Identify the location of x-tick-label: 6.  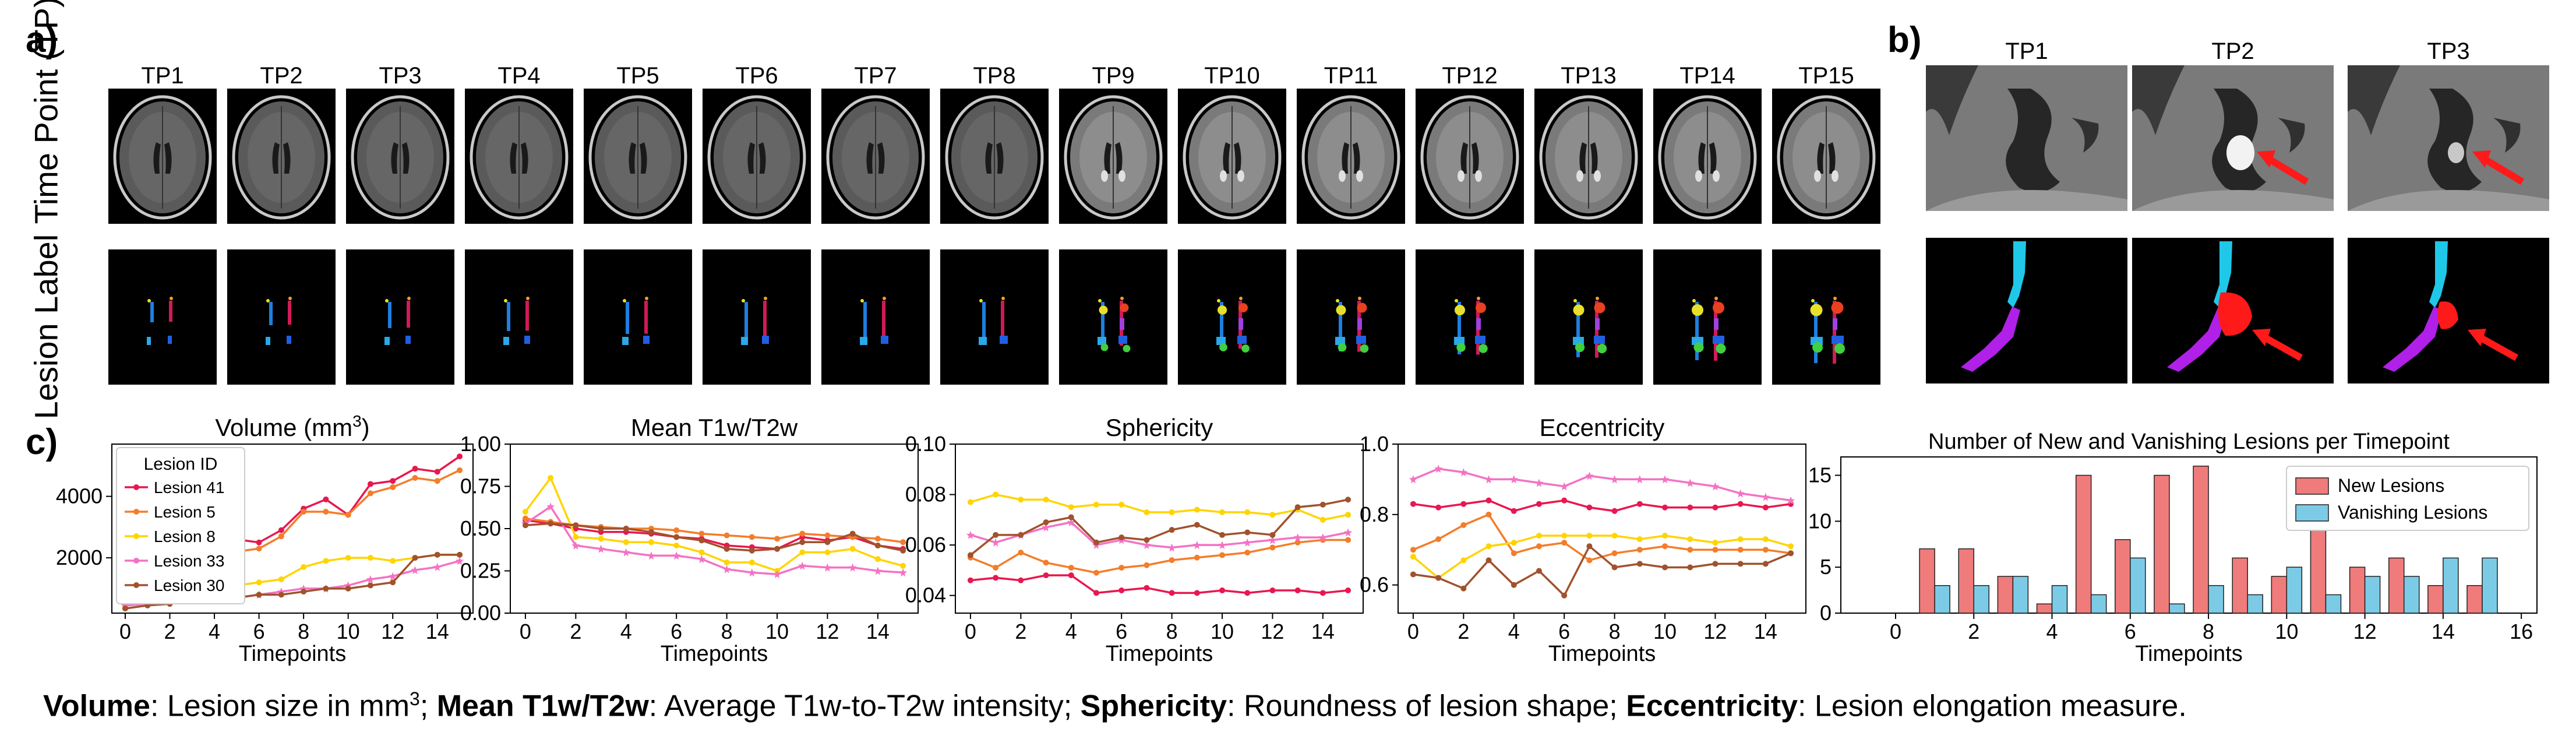
(1564, 631).